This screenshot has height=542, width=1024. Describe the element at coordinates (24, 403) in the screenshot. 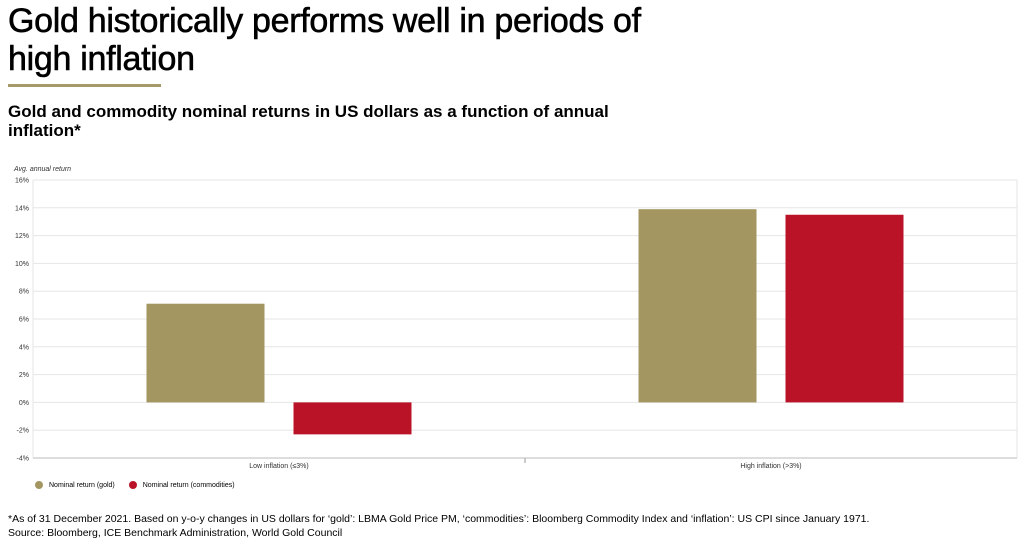

I see `y-tick-label: 0%` at that location.